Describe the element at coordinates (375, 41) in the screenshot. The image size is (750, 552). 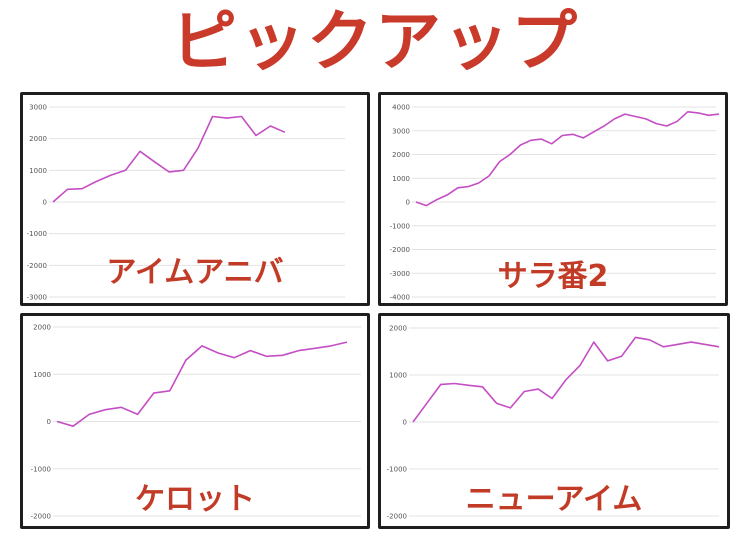
I see `page-title: ピックアップ` at that location.